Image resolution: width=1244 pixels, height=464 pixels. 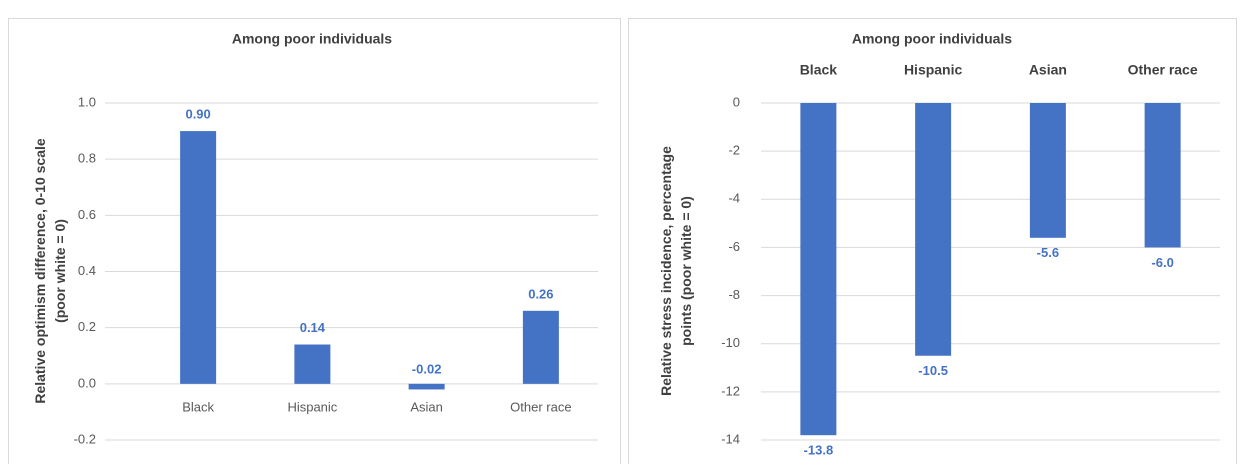 I want to click on value-label: -0.02, so click(x=427, y=368).